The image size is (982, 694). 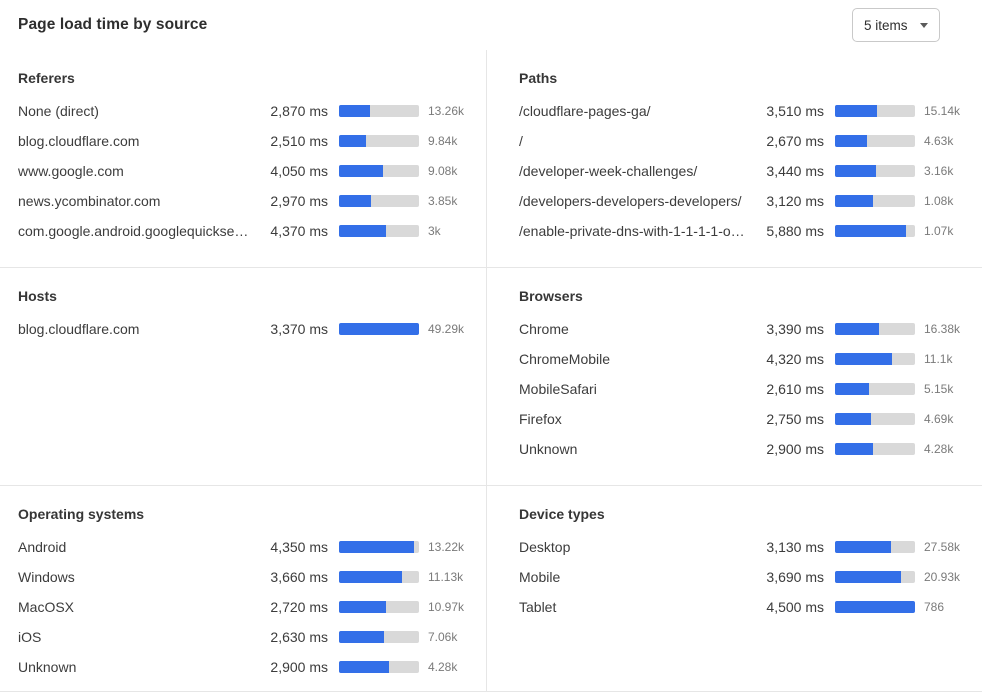 I want to click on row-ms-value: 2,630 ms, so click(x=299, y=637).